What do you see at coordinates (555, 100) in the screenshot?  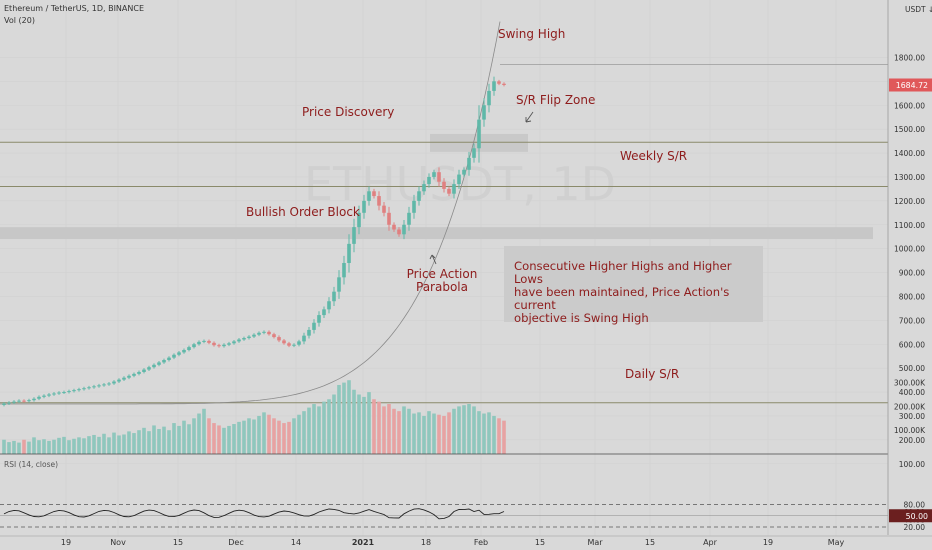 I see `sr-flip-zone-annotation: S/R Flip Zone` at bounding box center [555, 100].